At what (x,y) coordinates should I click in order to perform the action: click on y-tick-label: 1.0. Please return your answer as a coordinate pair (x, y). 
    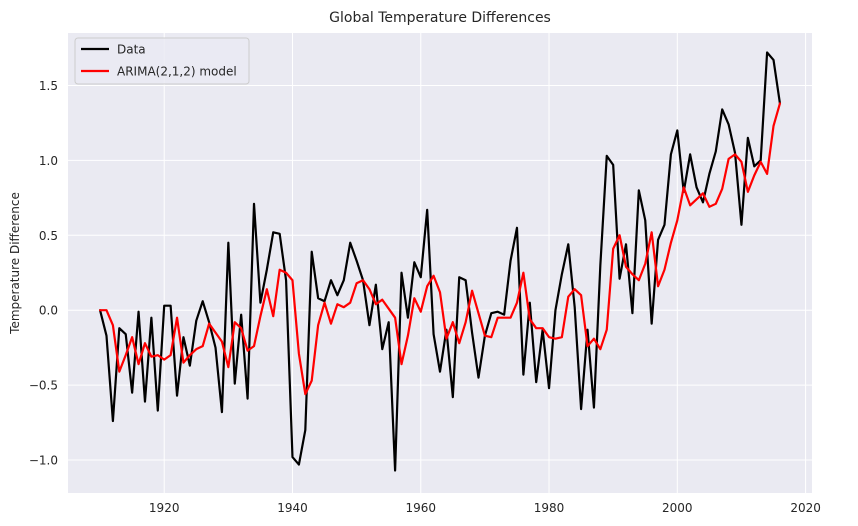
    Looking at the image, I should click on (48, 161).